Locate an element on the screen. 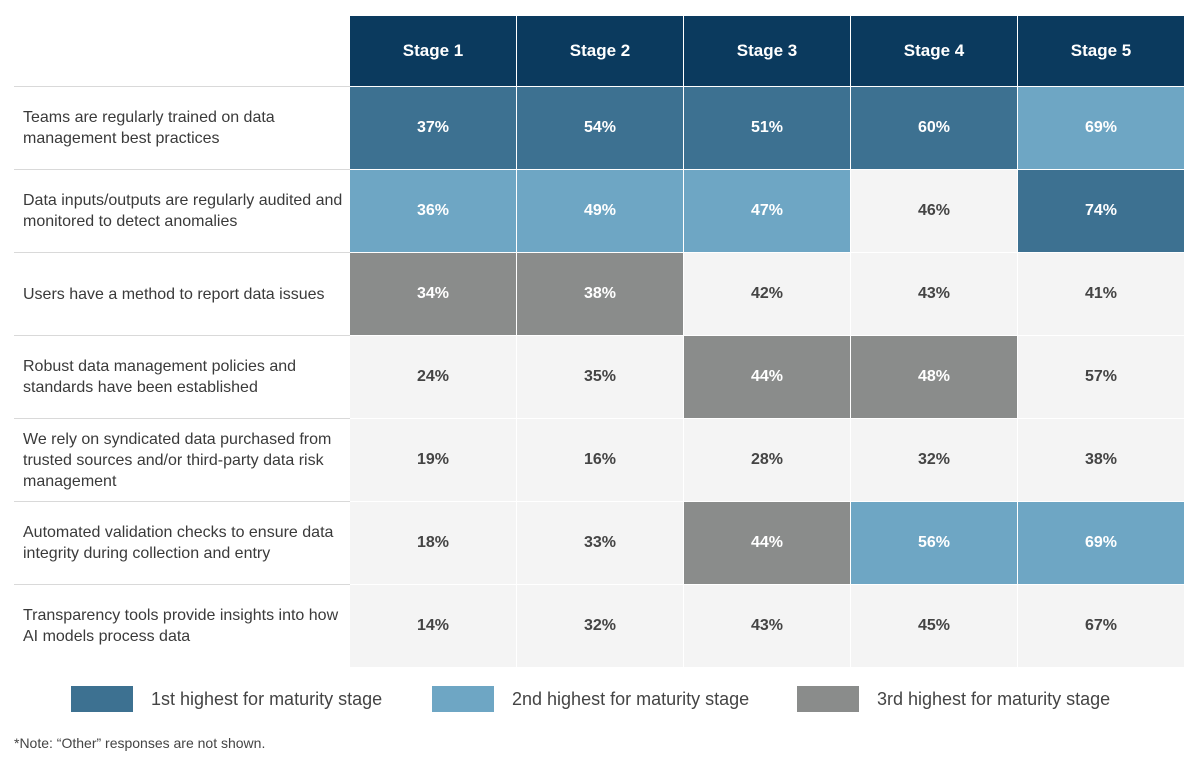  heatmap-cell: 35% is located at coordinates (600, 376).